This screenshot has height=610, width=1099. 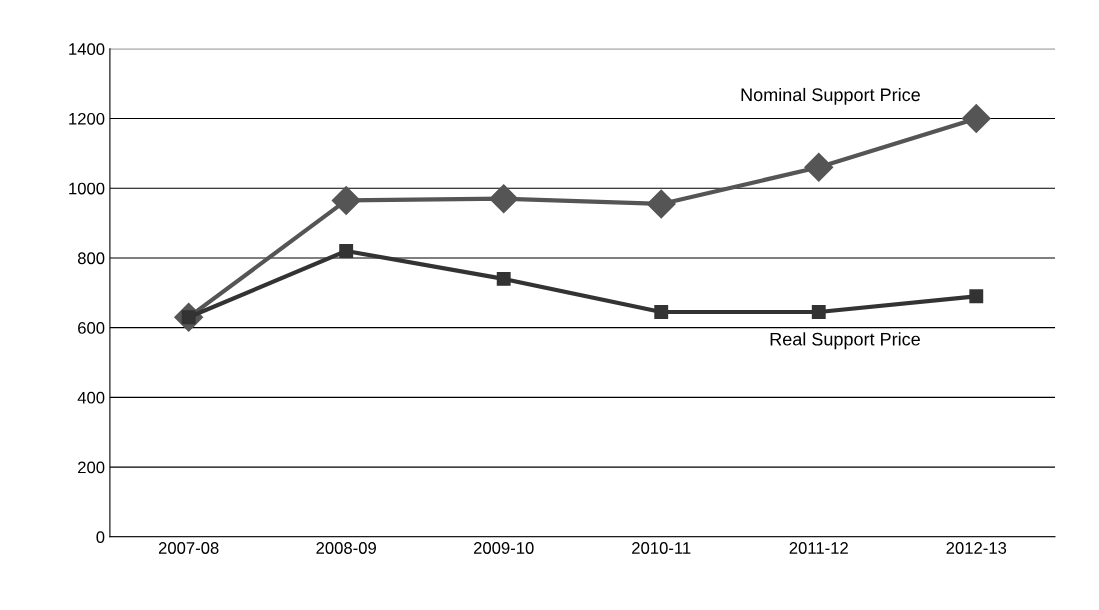 What do you see at coordinates (661, 548) in the screenshot?
I see `x-tick-label: 2010-11` at bounding box center [661, 548].